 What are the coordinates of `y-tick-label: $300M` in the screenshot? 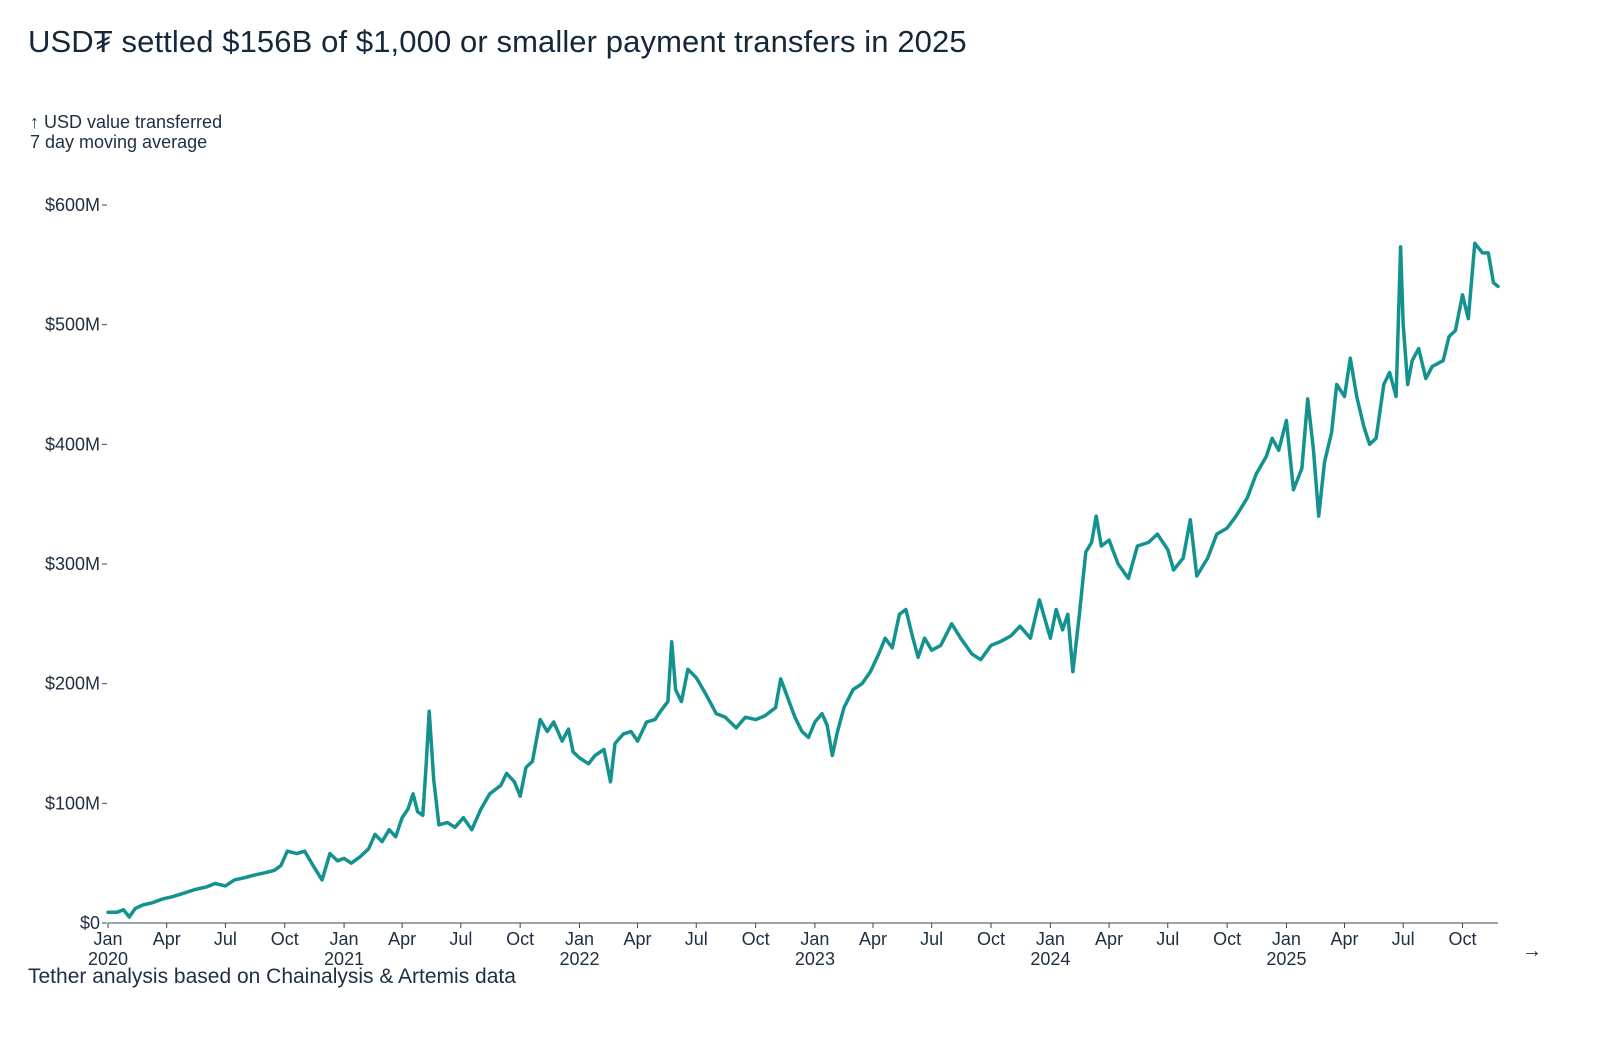 It's located at (72, 564).